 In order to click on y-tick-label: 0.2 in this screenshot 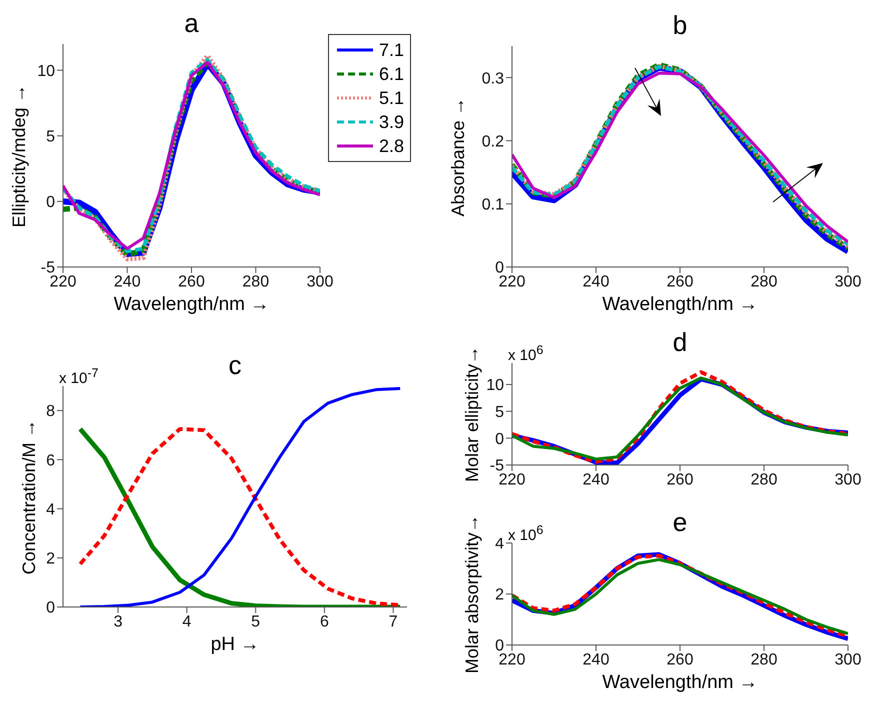, I will do `click(493, 141)`.